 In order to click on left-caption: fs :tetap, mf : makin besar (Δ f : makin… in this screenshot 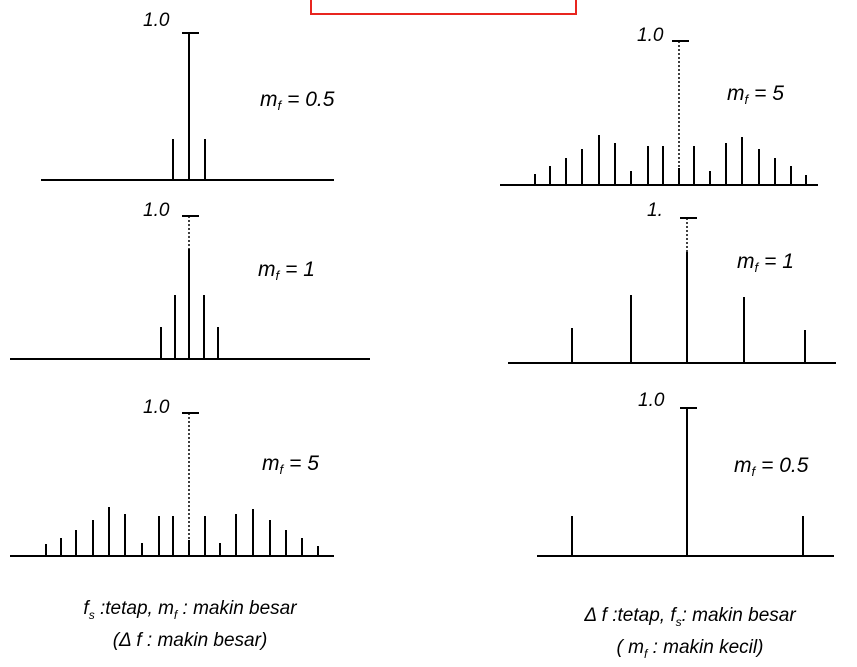, I will do `click(190, 624)`.